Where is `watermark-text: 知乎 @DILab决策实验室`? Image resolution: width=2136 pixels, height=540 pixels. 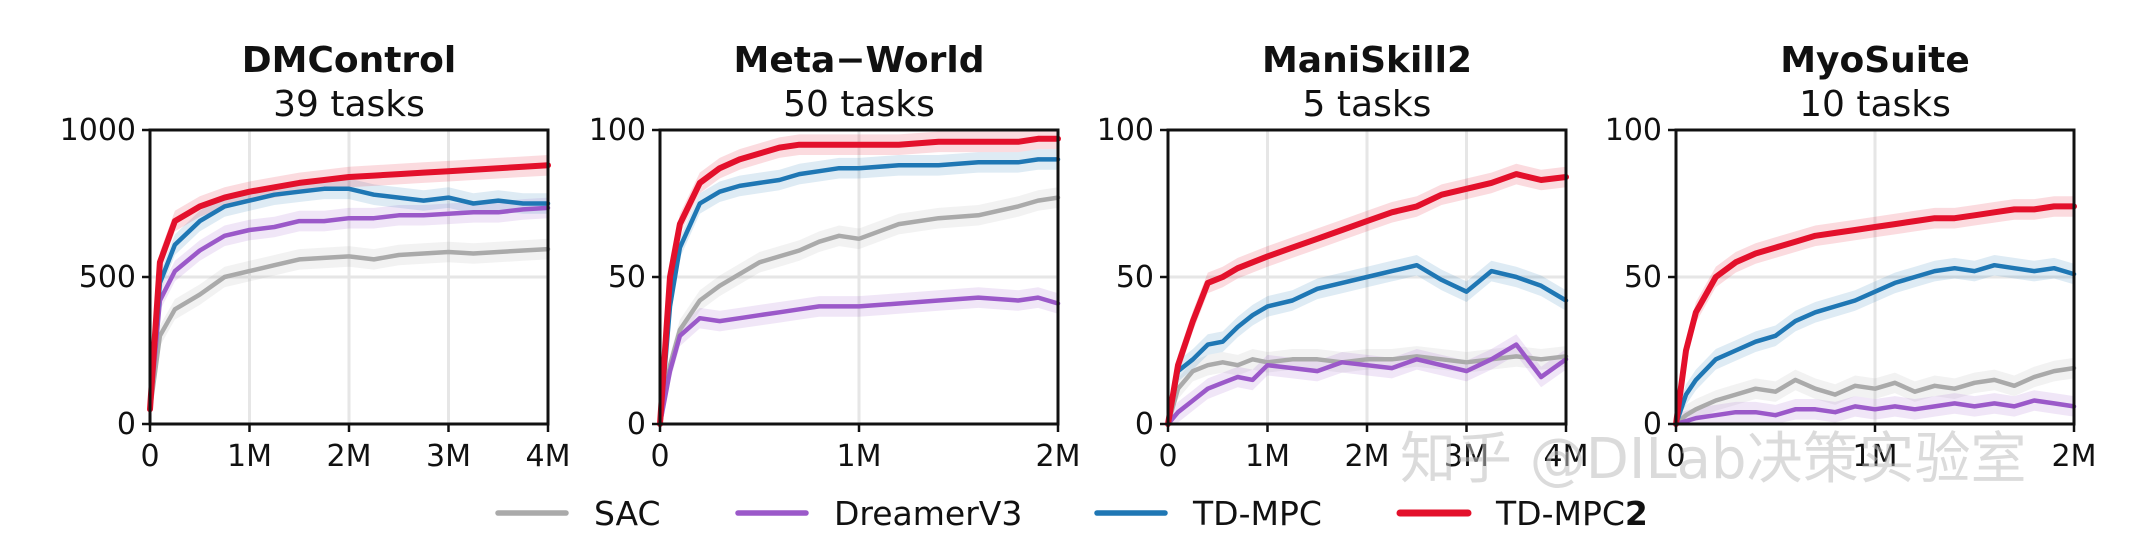 watermark-text: 知乎 @DILab决策实验室 is located at coordinates (1713, 459).